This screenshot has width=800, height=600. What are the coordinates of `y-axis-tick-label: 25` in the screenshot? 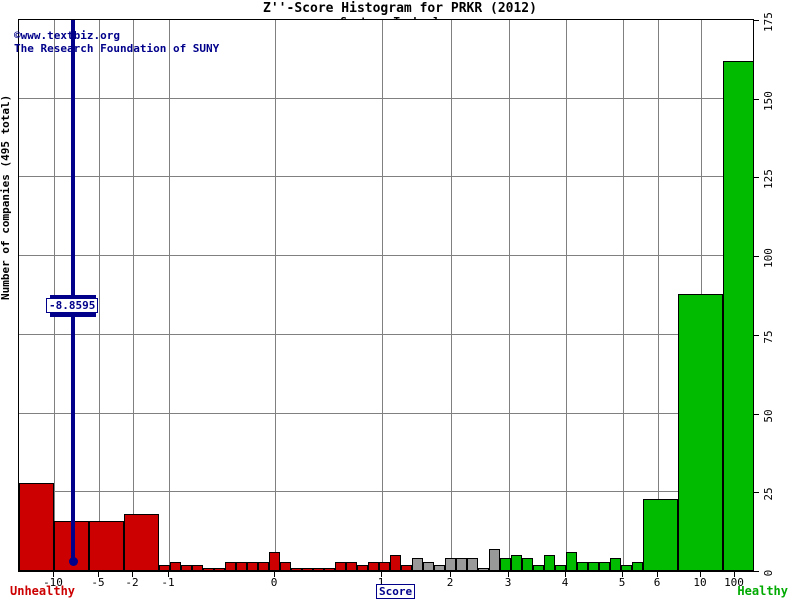 It's located at (768, 494).